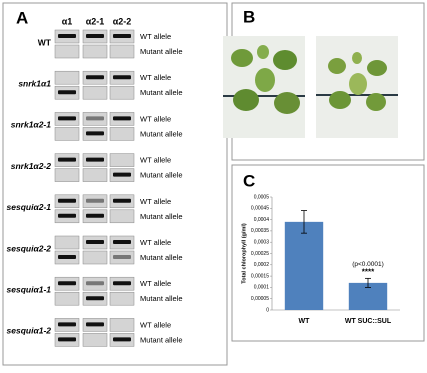  What do you see at coordinates (305, 321) in the screenshot?
I see `x-tick-label: WT` at bounding box center [305, 321].